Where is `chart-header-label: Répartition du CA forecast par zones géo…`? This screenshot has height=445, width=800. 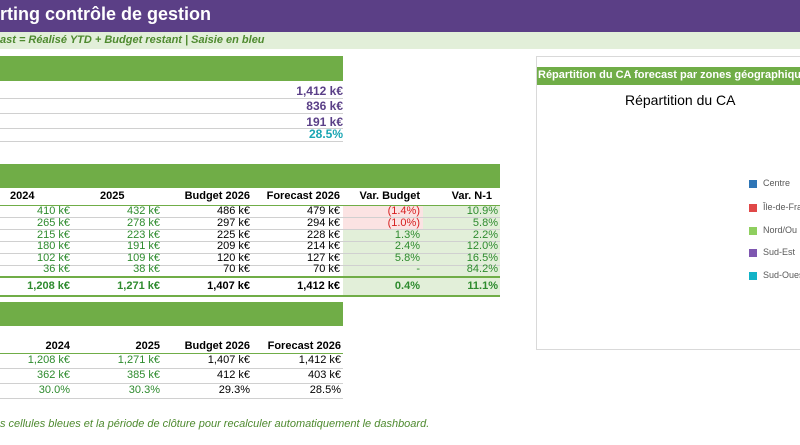 chart-header-label: Répartition du CA forecast par zones géo… is located at coordinates (669, 75).